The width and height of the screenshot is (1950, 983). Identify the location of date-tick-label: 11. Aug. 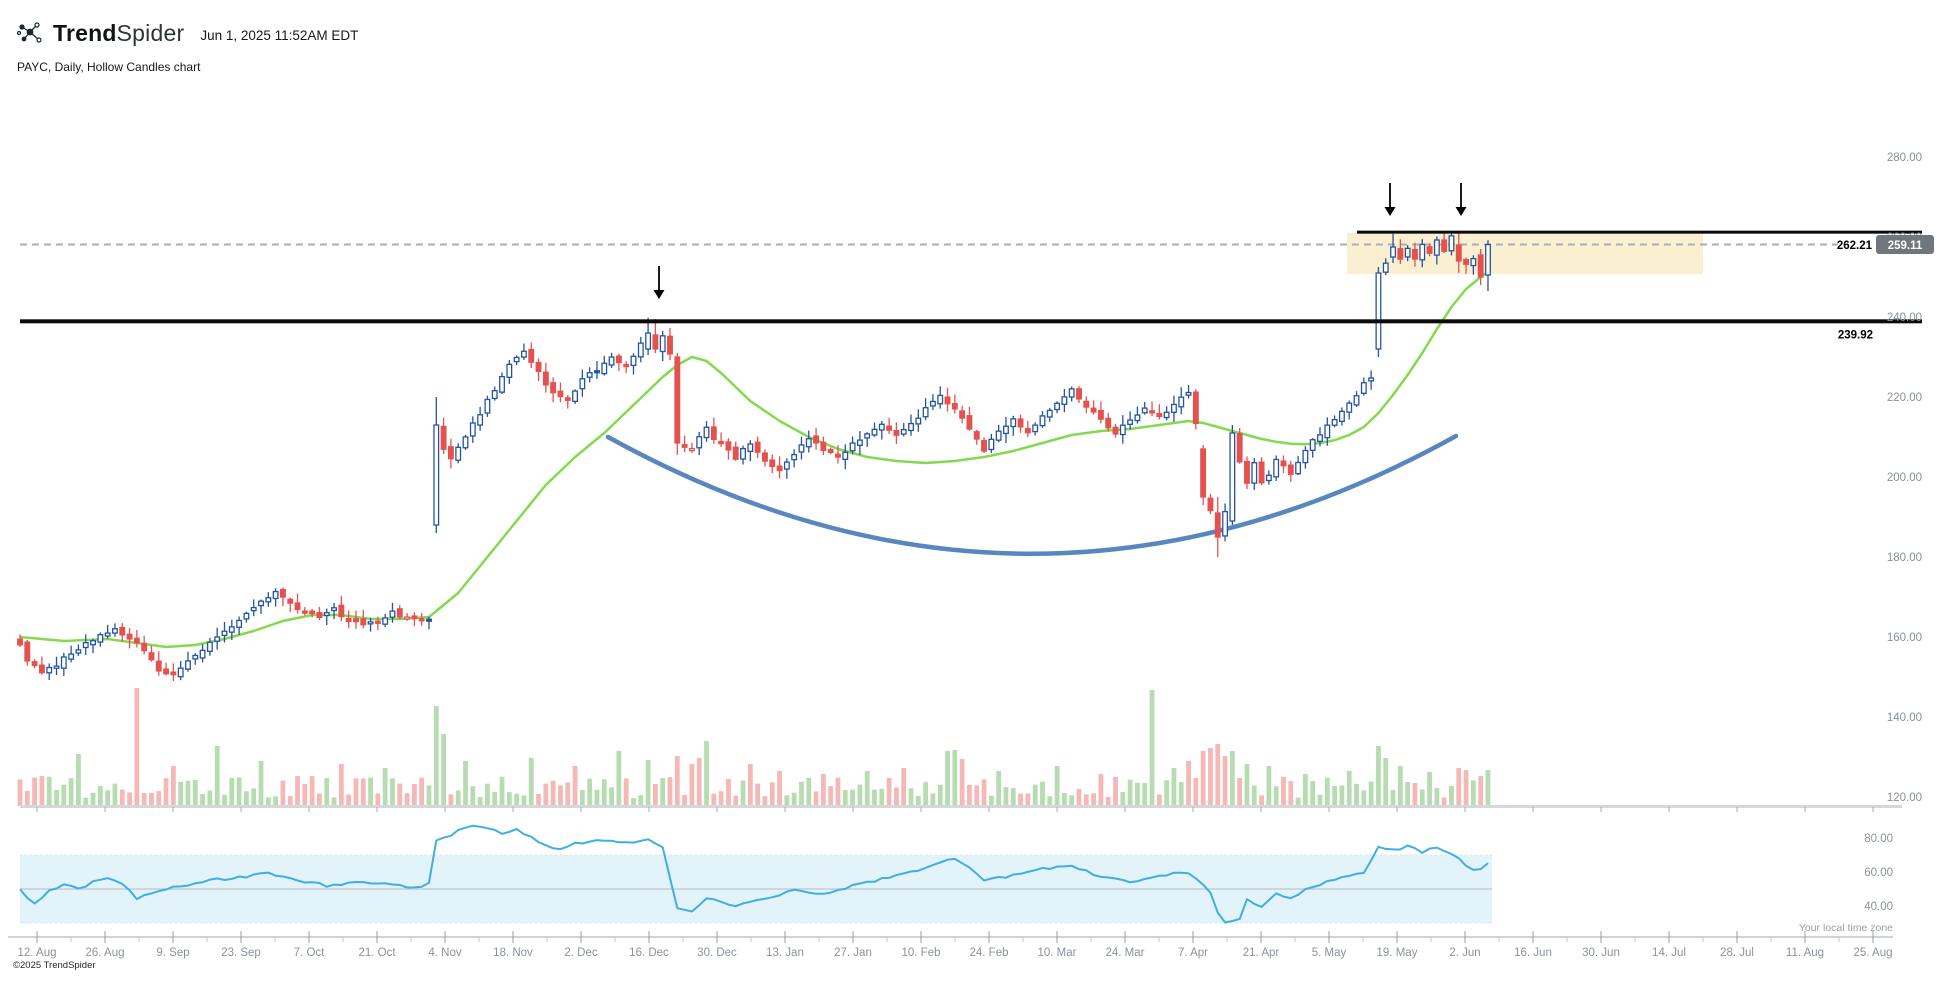
(1805, 953).